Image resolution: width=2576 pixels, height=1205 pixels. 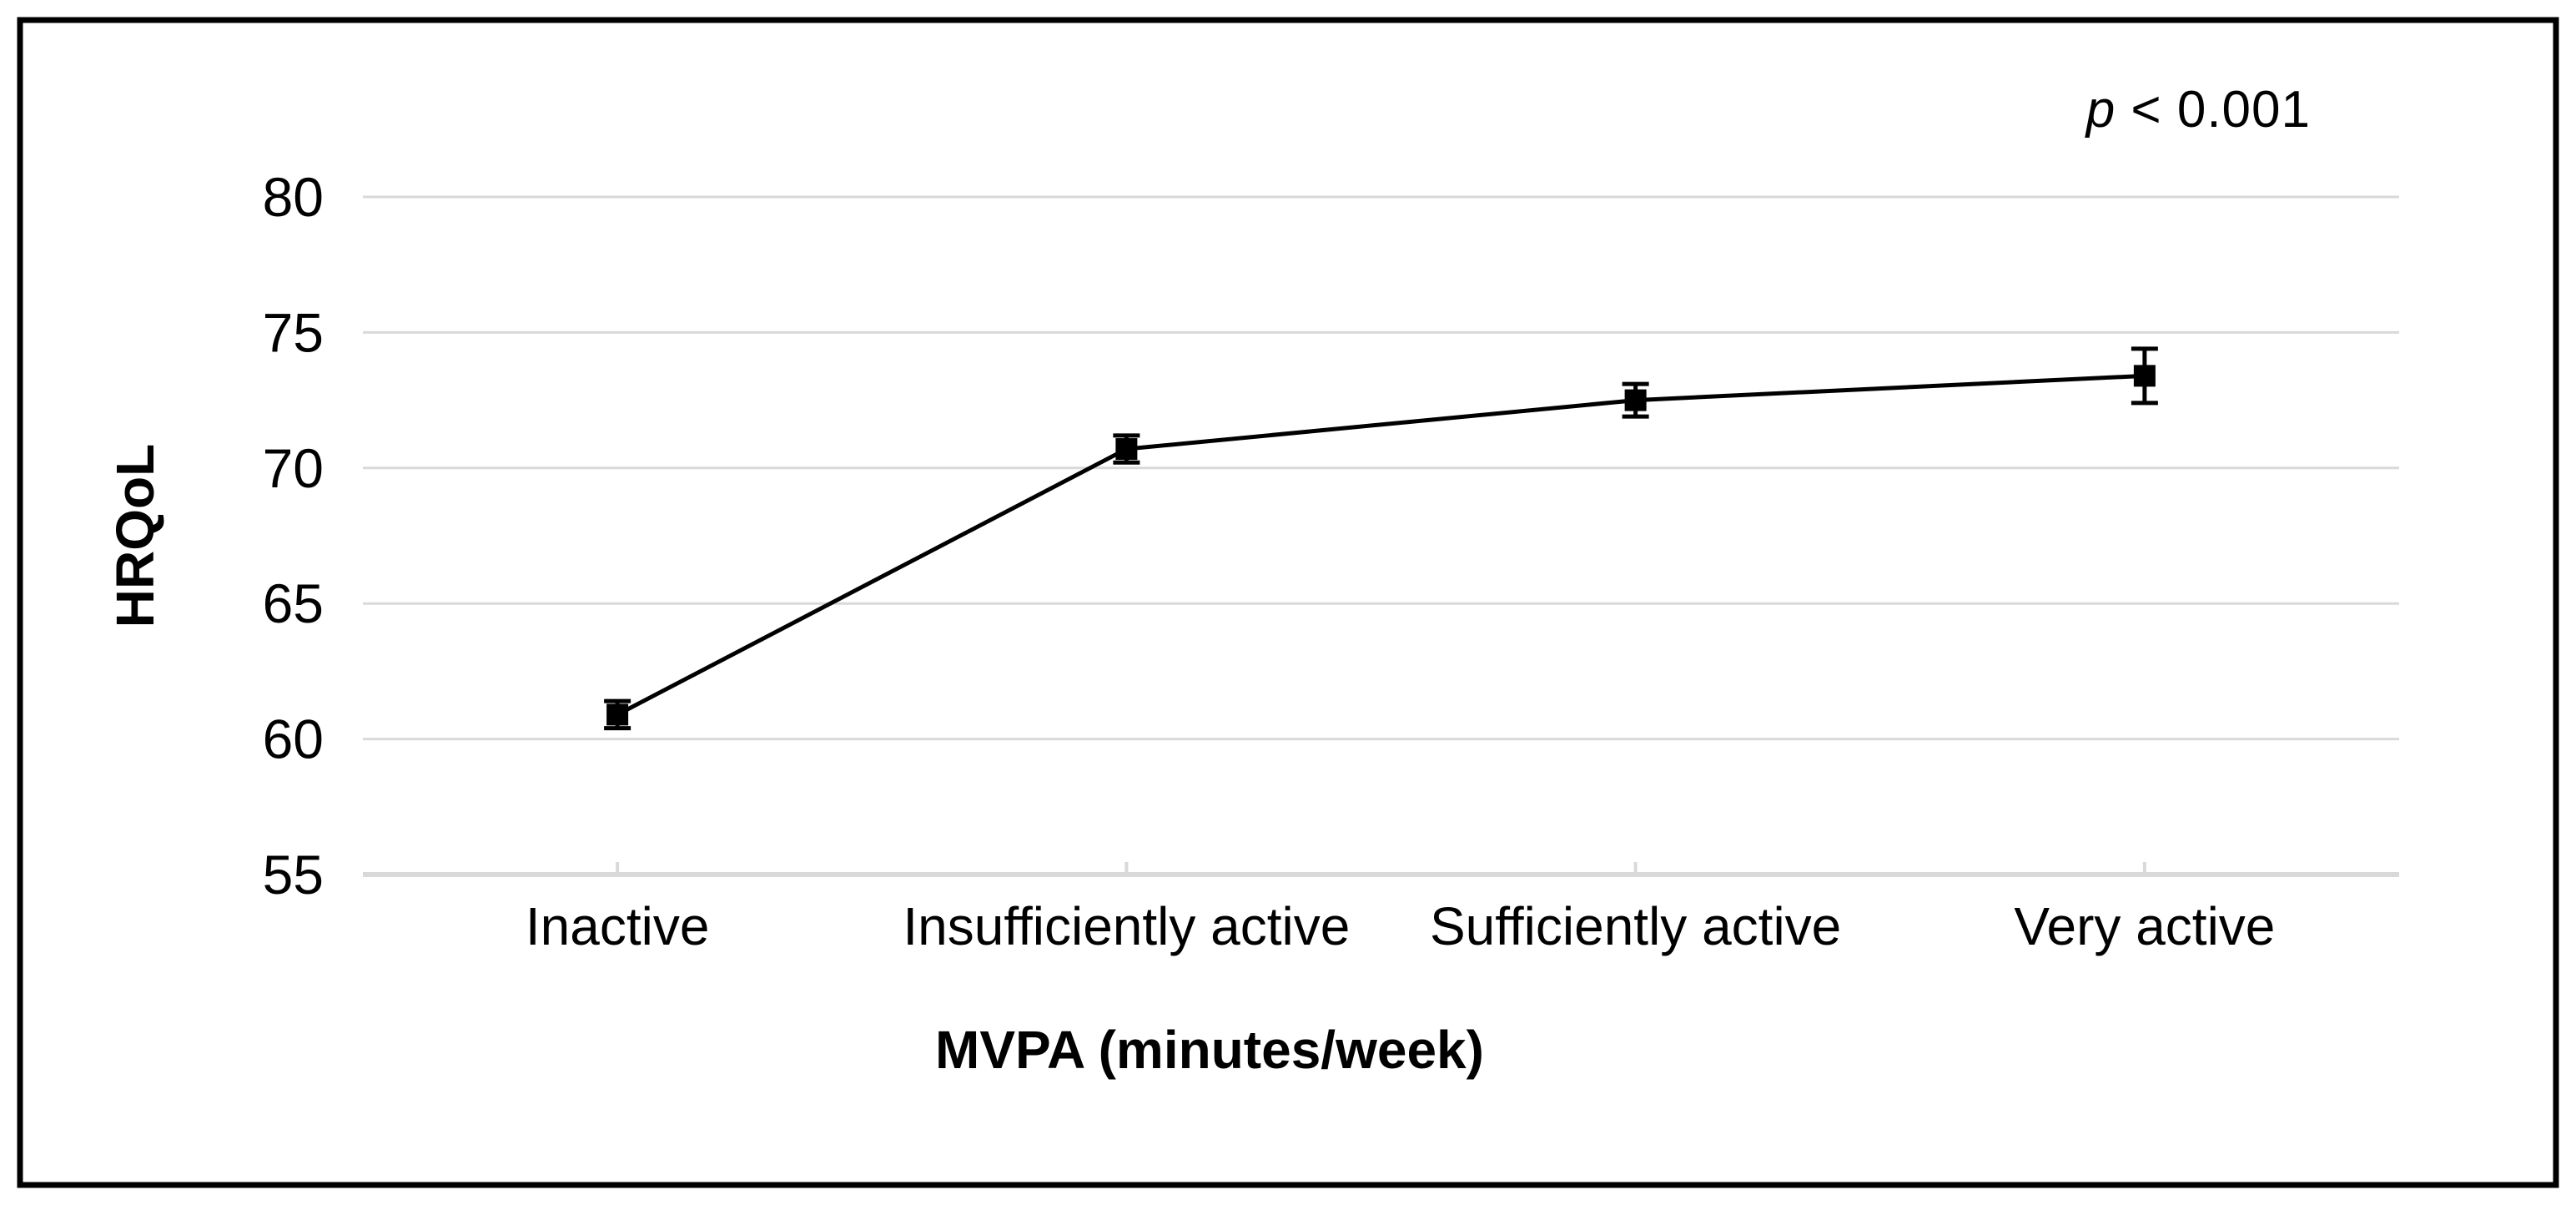 What do you see at coordinates (293, 468) in the screenshot?
I see `y-tick-label: 70` at bounding box center [293, 468].